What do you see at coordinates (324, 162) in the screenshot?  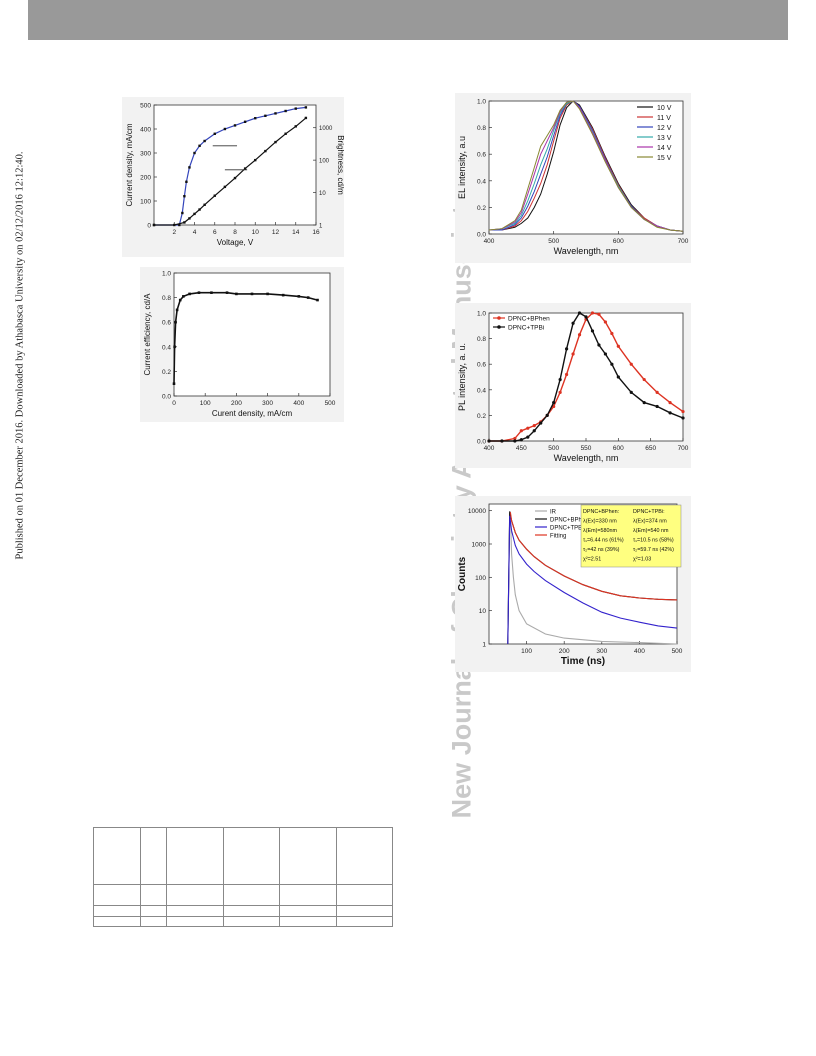 I see `y2-tick-label: 100` at bounding box center [324, 162].